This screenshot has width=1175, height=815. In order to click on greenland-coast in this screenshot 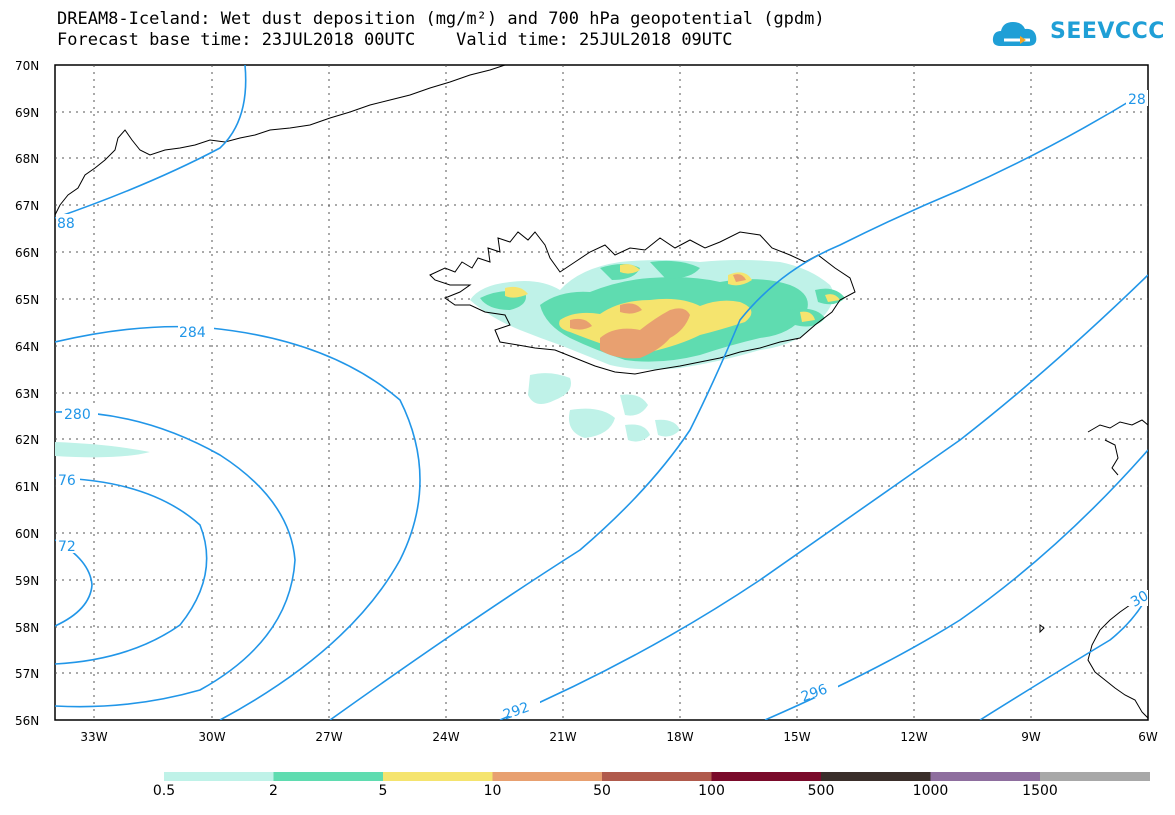, I will do `click(280, 140)`.